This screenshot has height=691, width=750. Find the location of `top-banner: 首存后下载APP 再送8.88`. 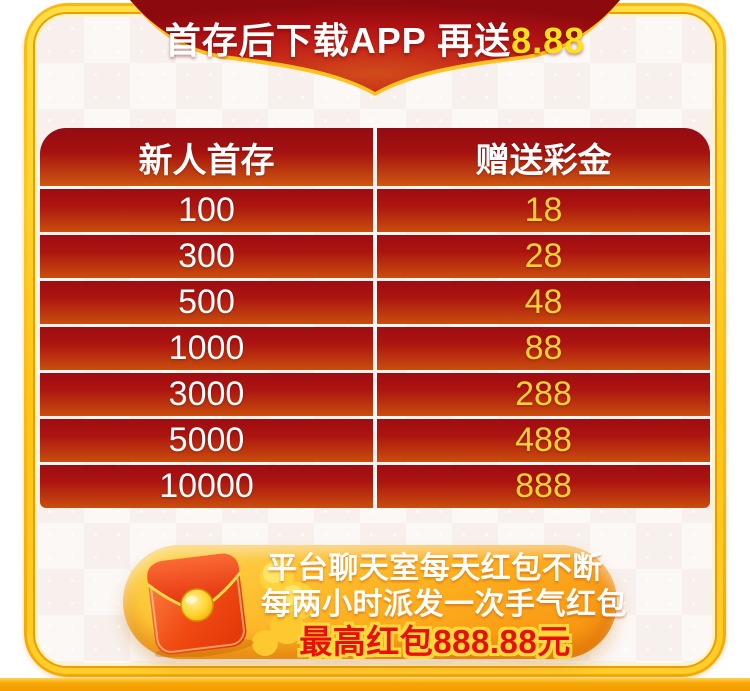

top-banner: 首存后下载APP 再送8.88 is located at coordinates (375, 54).